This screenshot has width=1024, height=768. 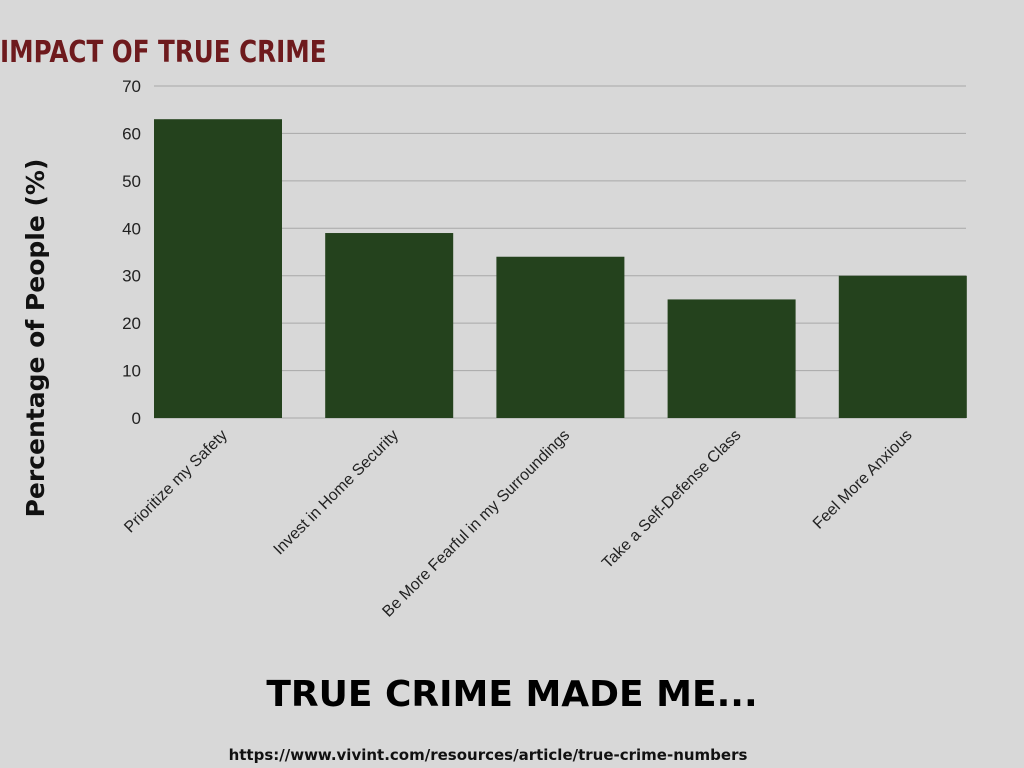 What do you see at coordinates (131, 252) in the screenshot?
I see `y-axis-ticks: 0 10 20 30 40 50 60 70` at bounding box center [131, 252].